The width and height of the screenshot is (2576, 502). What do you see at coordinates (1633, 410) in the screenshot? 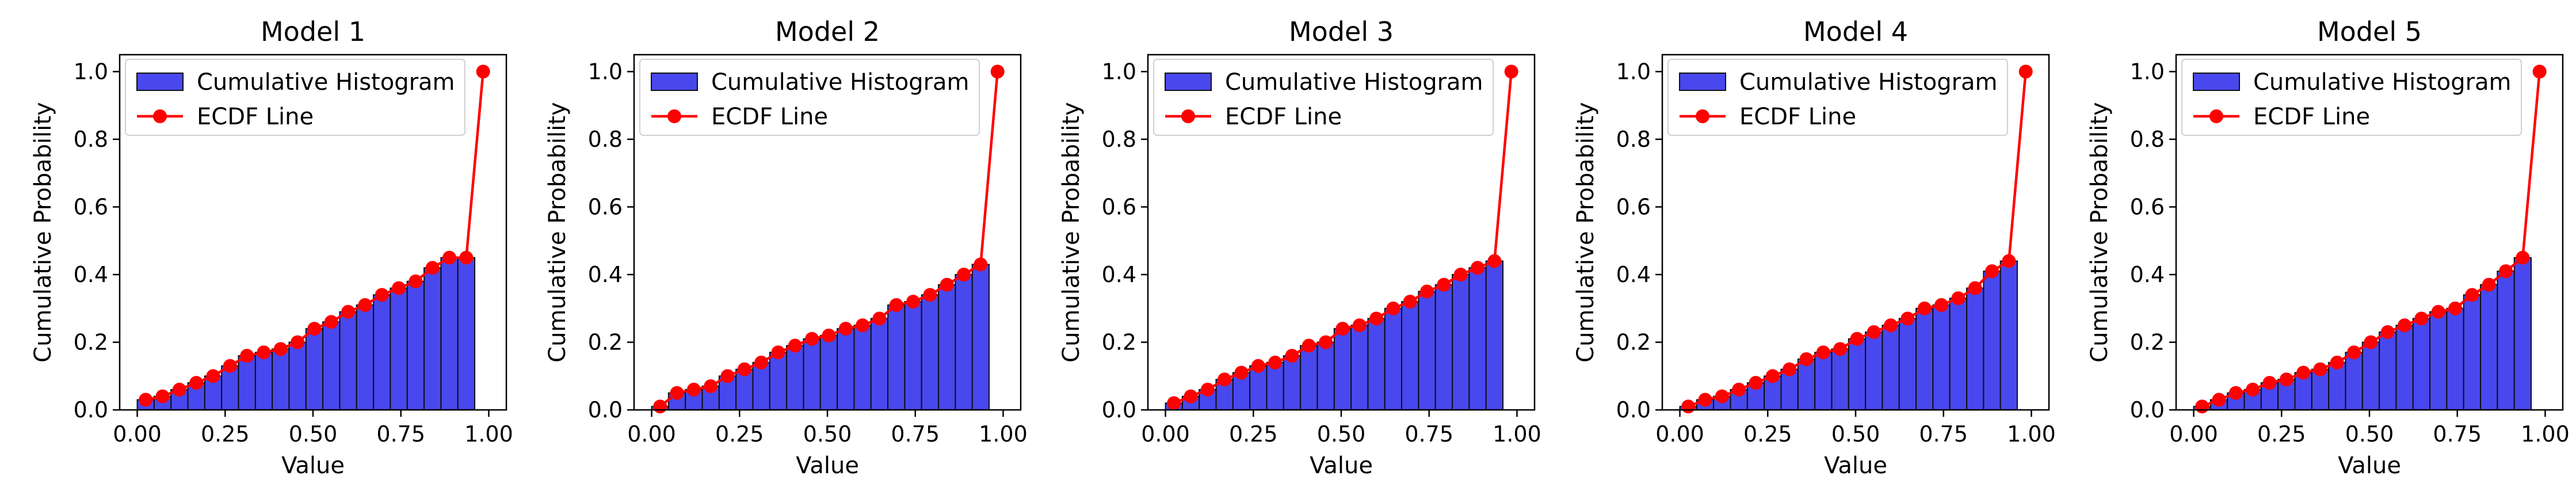
I see `y-tick-label: 0.0` at bounding box center [1633, 410].